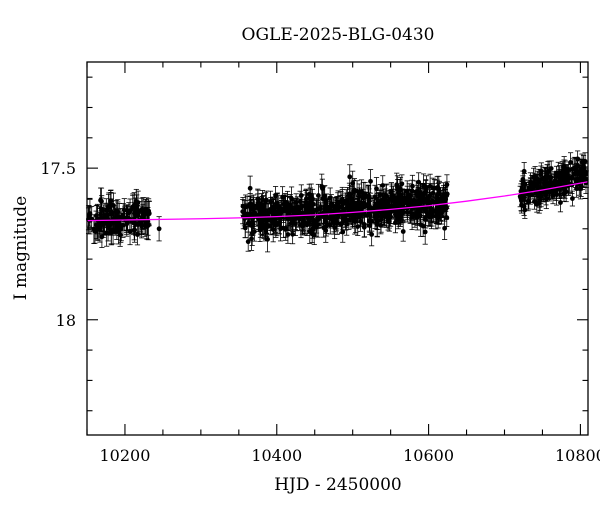  I want to click on model-curve-layer, so click(337, 201).